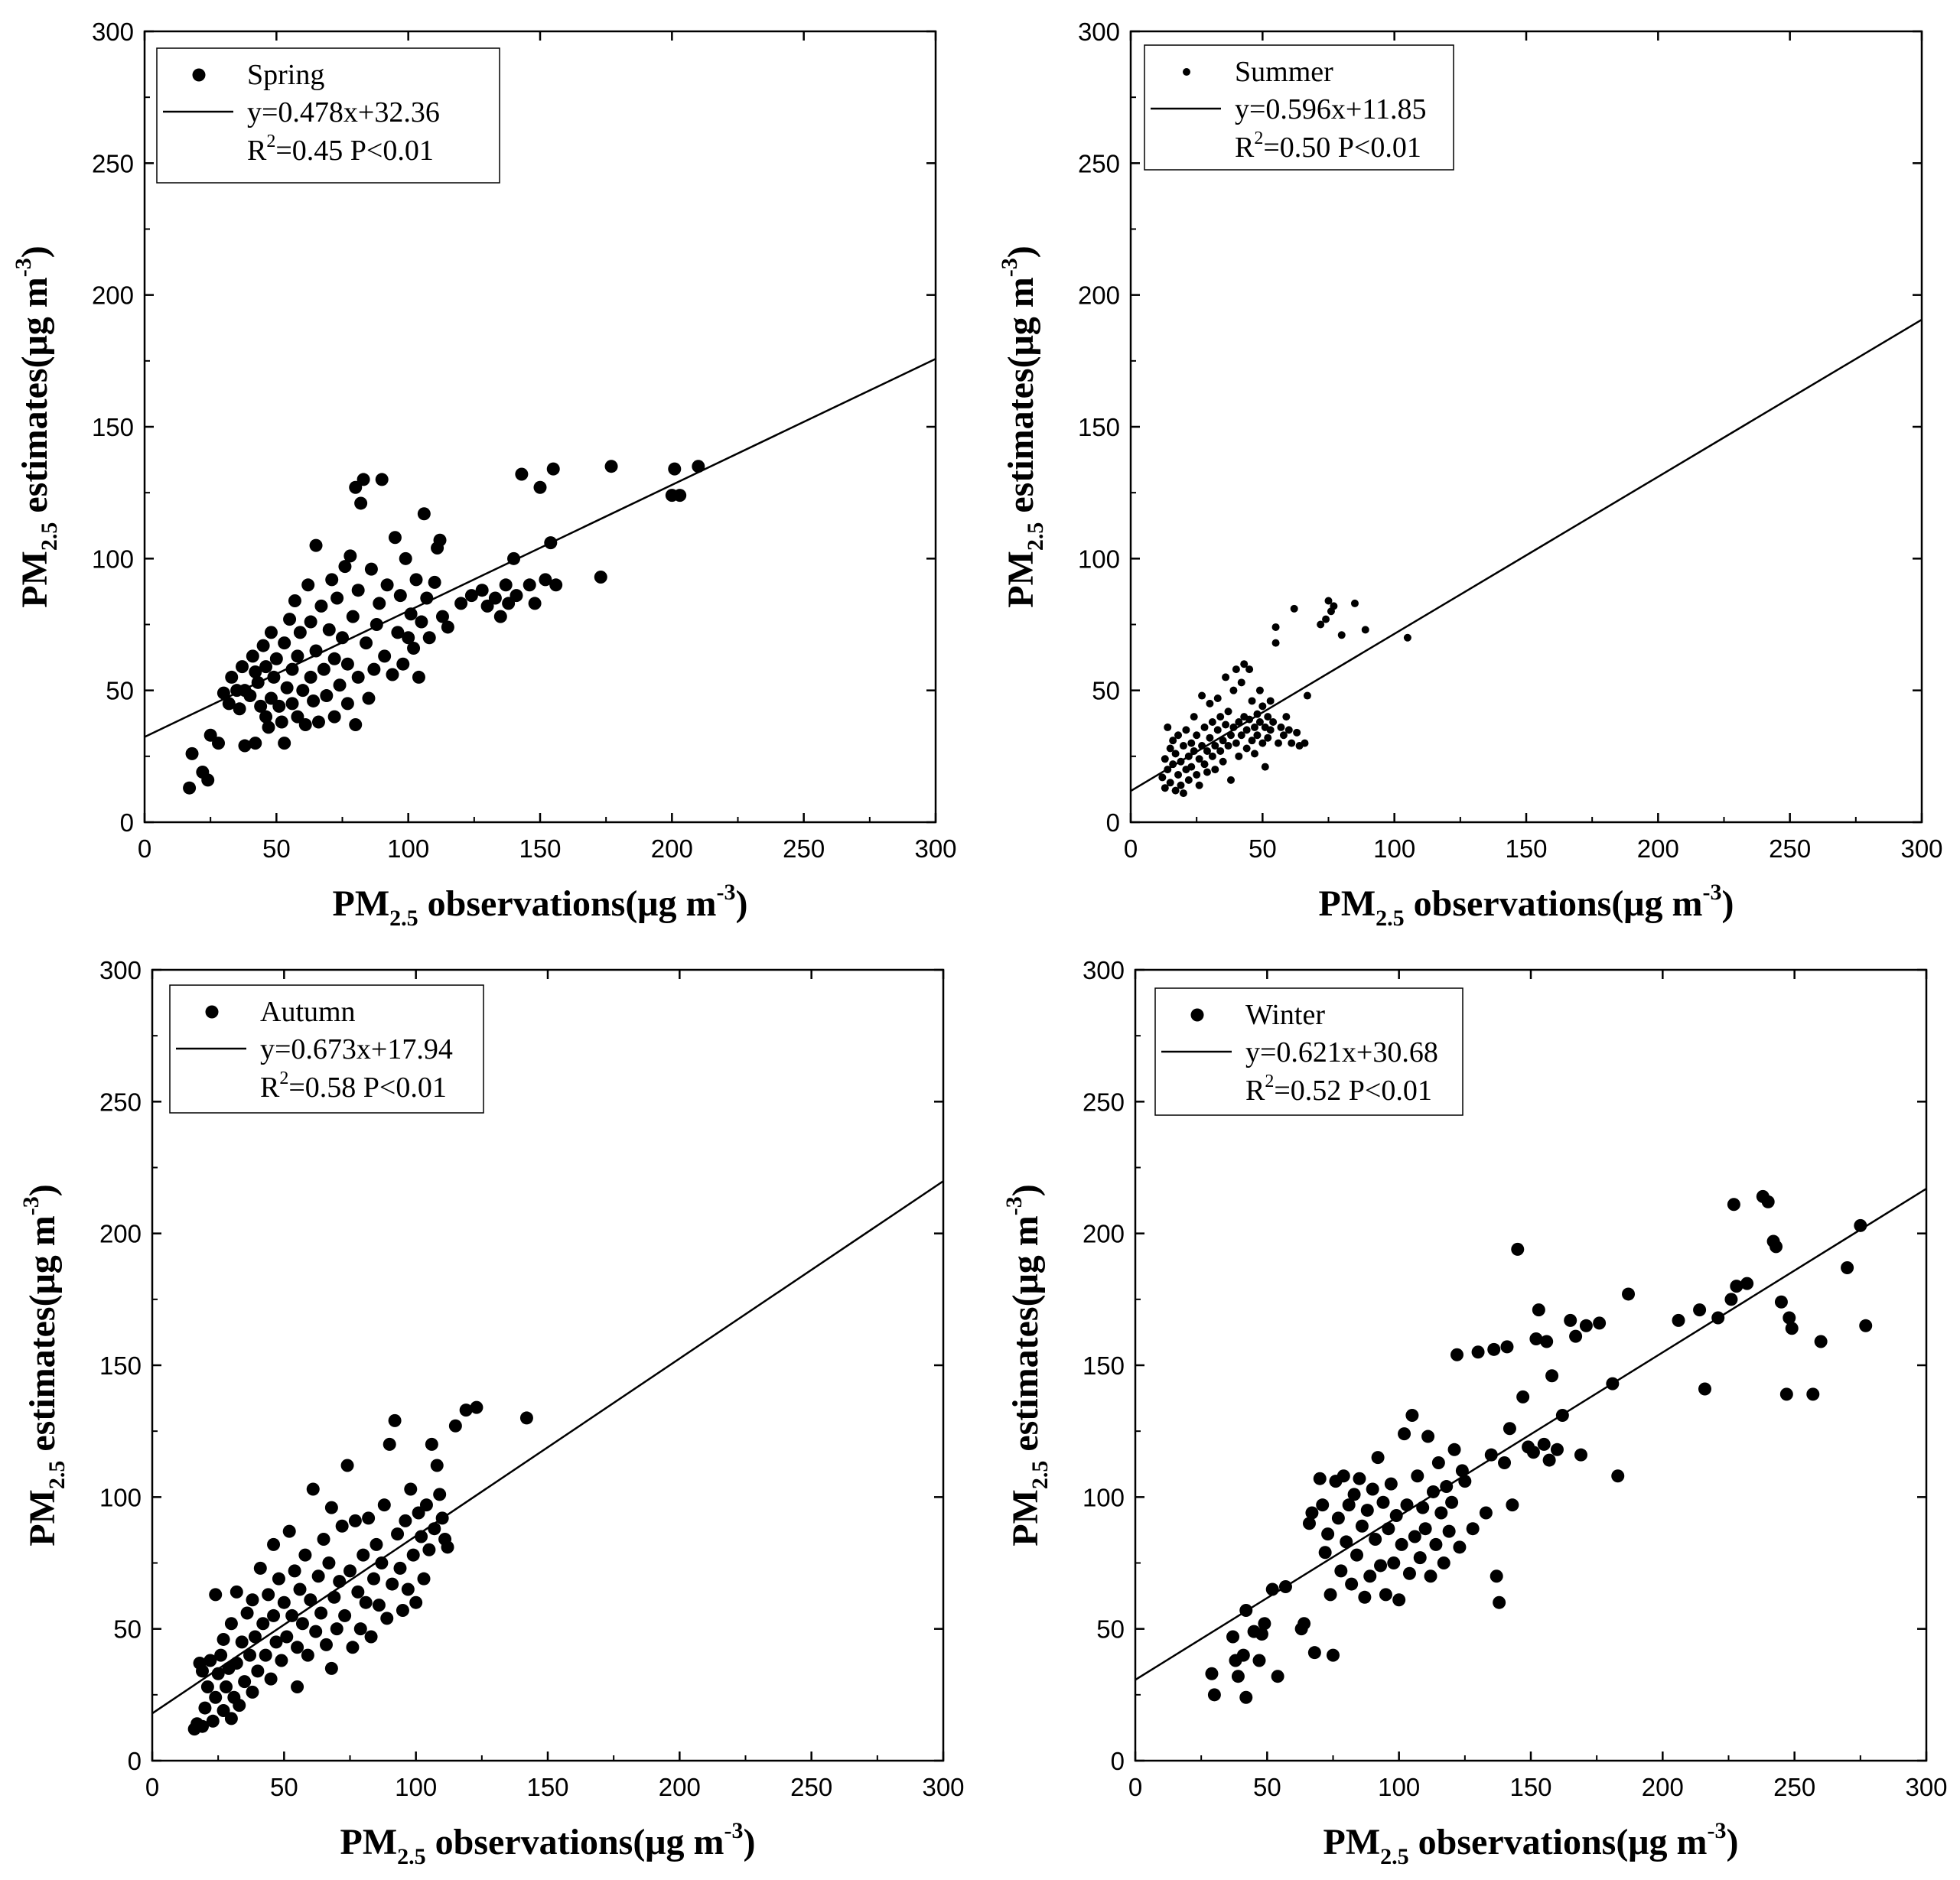 This screenshot has height=1880, width=1960. I want to click on legend-r-squared: R2=0.50 P<0.01, so click(1328, 146).